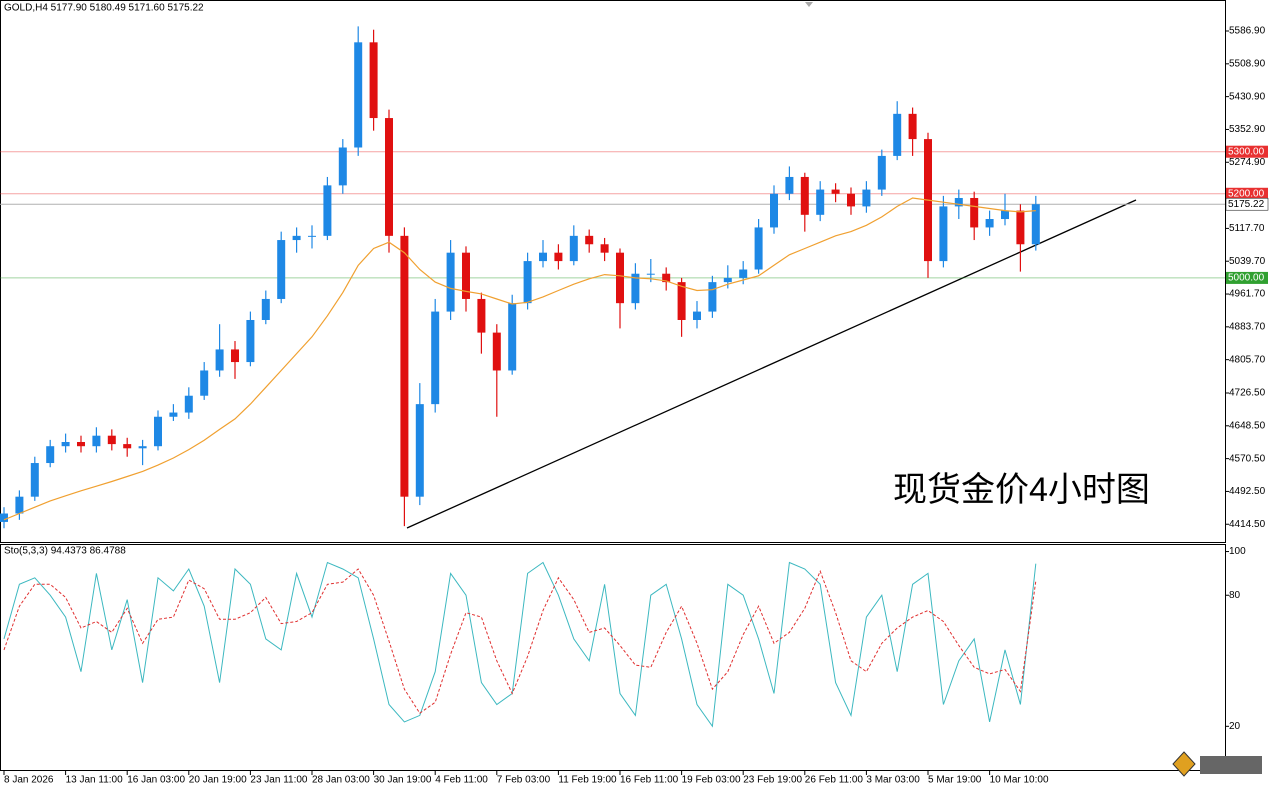 The image size is (1270, 792). I want to click on y-tick-label: 5586.90, so click(1247, 31).